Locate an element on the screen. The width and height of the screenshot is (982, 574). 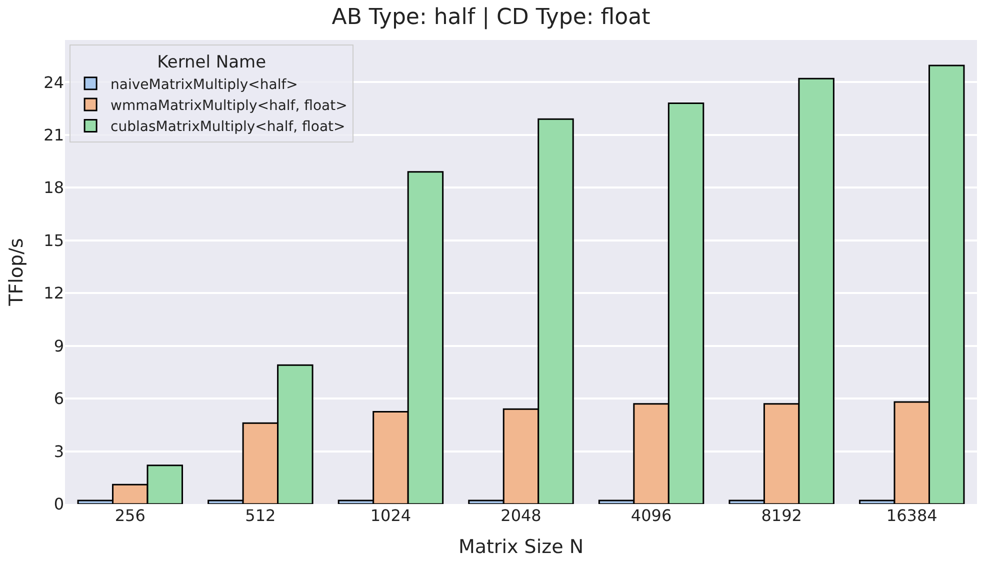
x-axis-title: Matrix Size N is located at coordinates (521, 547).